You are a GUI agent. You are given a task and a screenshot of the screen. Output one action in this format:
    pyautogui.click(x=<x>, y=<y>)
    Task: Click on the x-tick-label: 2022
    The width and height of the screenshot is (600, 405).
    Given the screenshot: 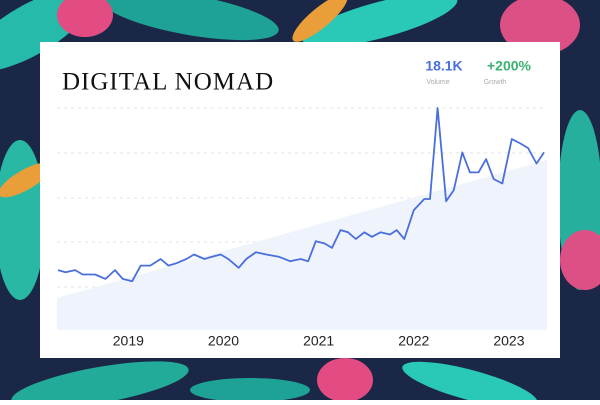 What is the action you would take?
    pyautogui.click(x=413, y=341)
    